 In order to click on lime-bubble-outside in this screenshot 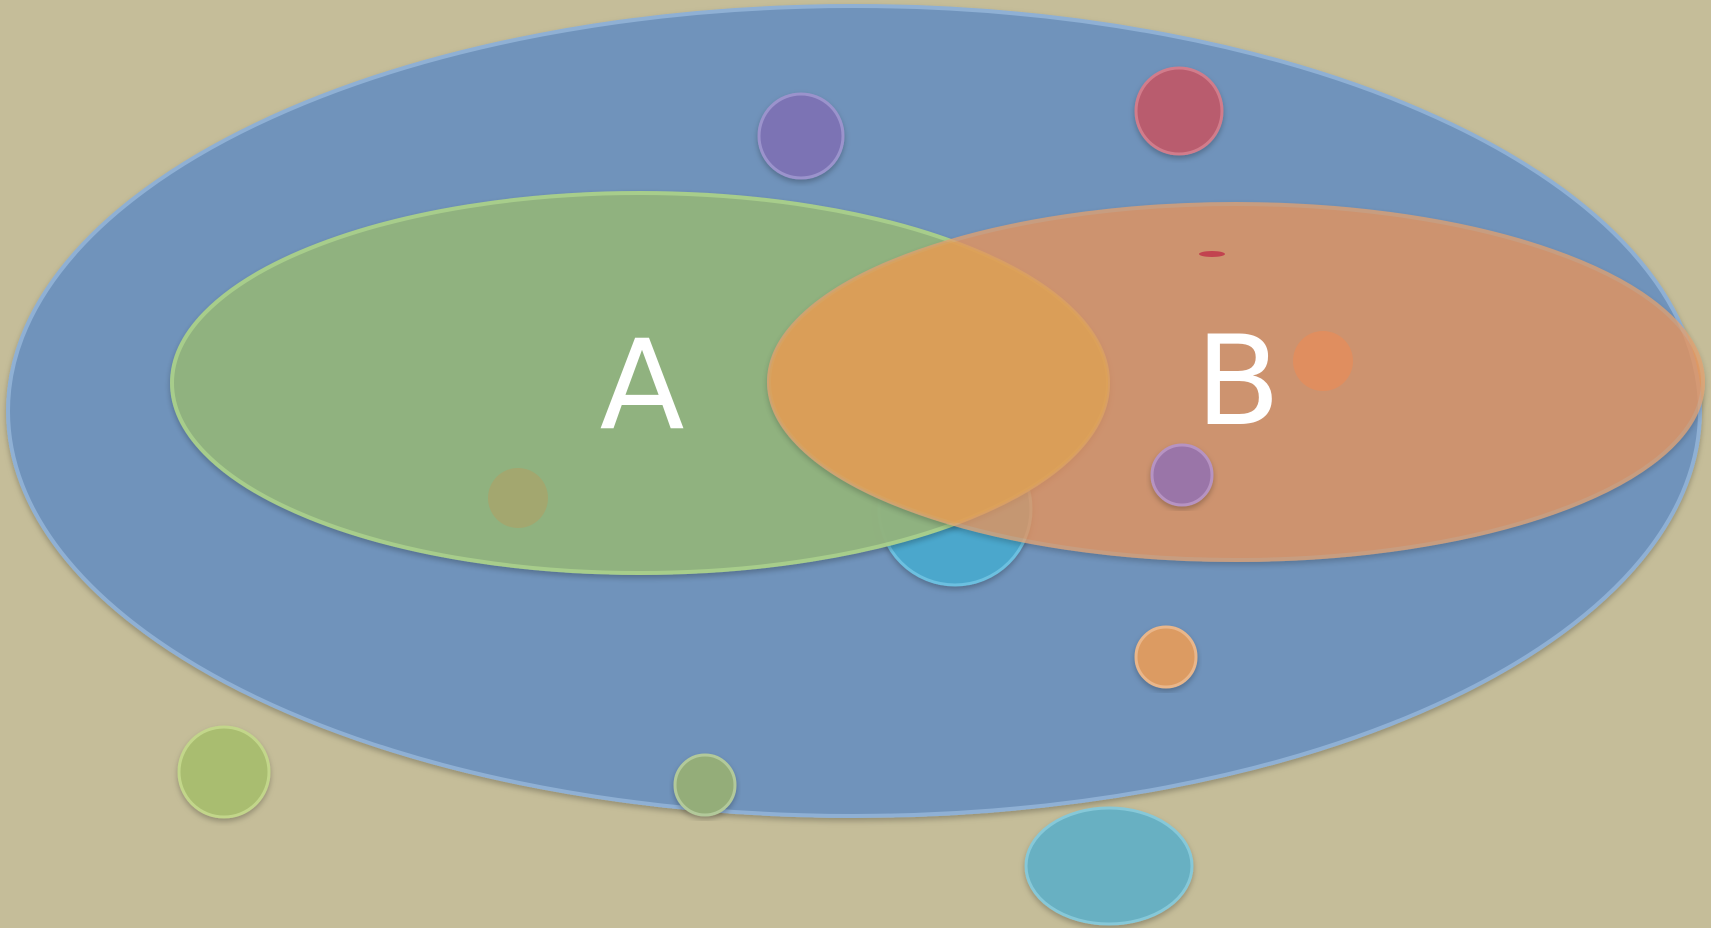, I will do `click(224, 772)`.